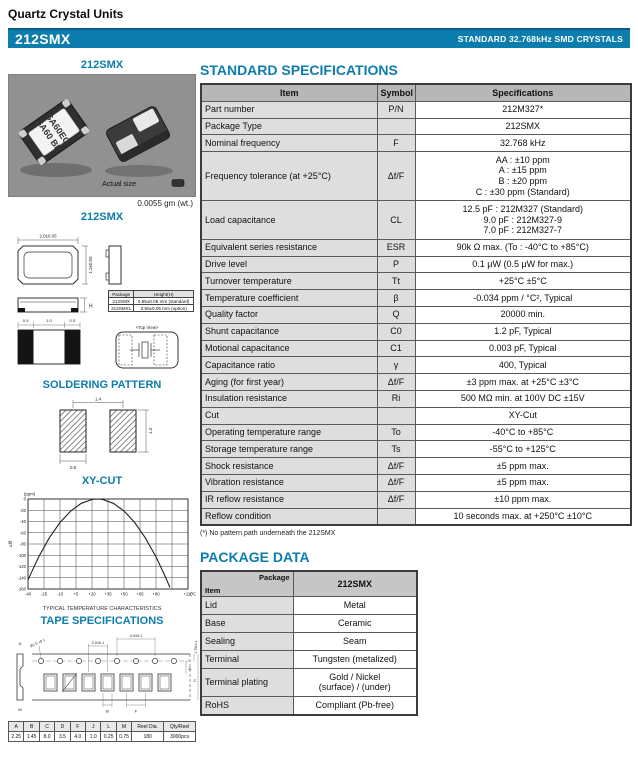 The width and height of the screenshot is (638, 782). I want to click on y-tick-label: -140, so click(21, 577).